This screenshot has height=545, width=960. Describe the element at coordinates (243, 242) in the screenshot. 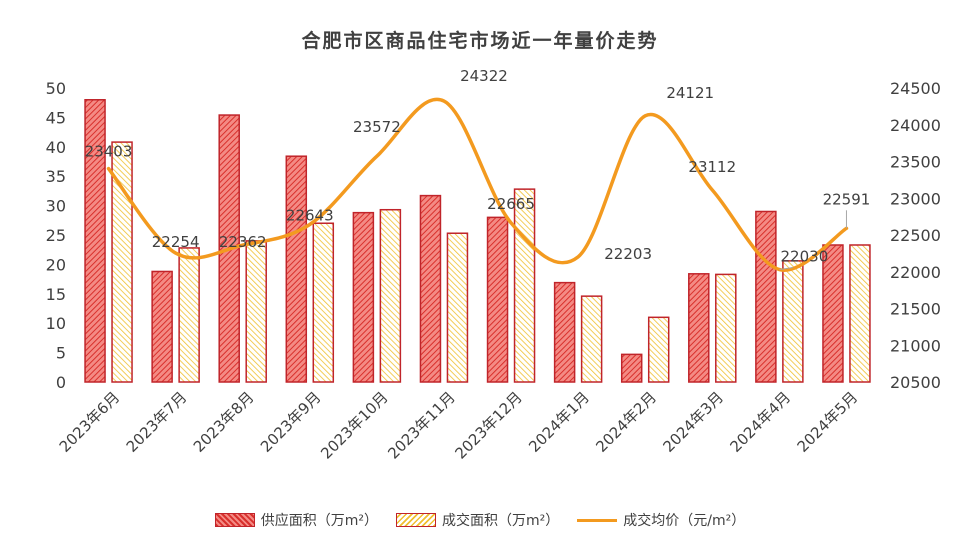

I see `price-data-label: 22362` at that location.